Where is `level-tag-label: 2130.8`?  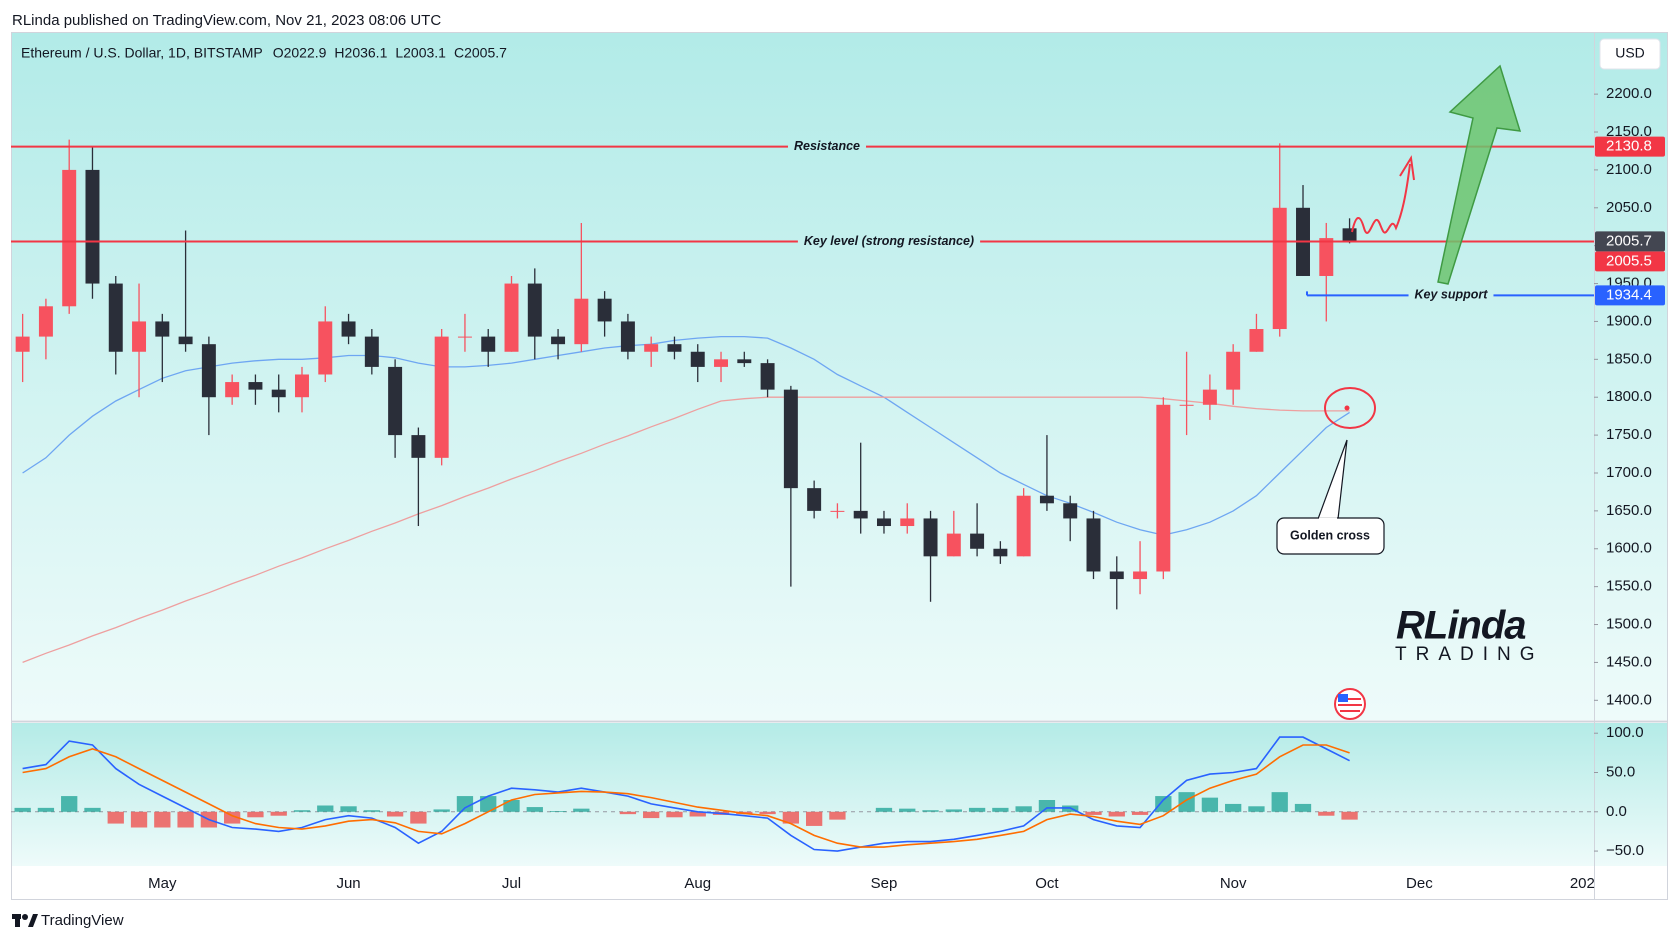 level-tag-label: 2130.8 is located at coordinates (1629, 146).